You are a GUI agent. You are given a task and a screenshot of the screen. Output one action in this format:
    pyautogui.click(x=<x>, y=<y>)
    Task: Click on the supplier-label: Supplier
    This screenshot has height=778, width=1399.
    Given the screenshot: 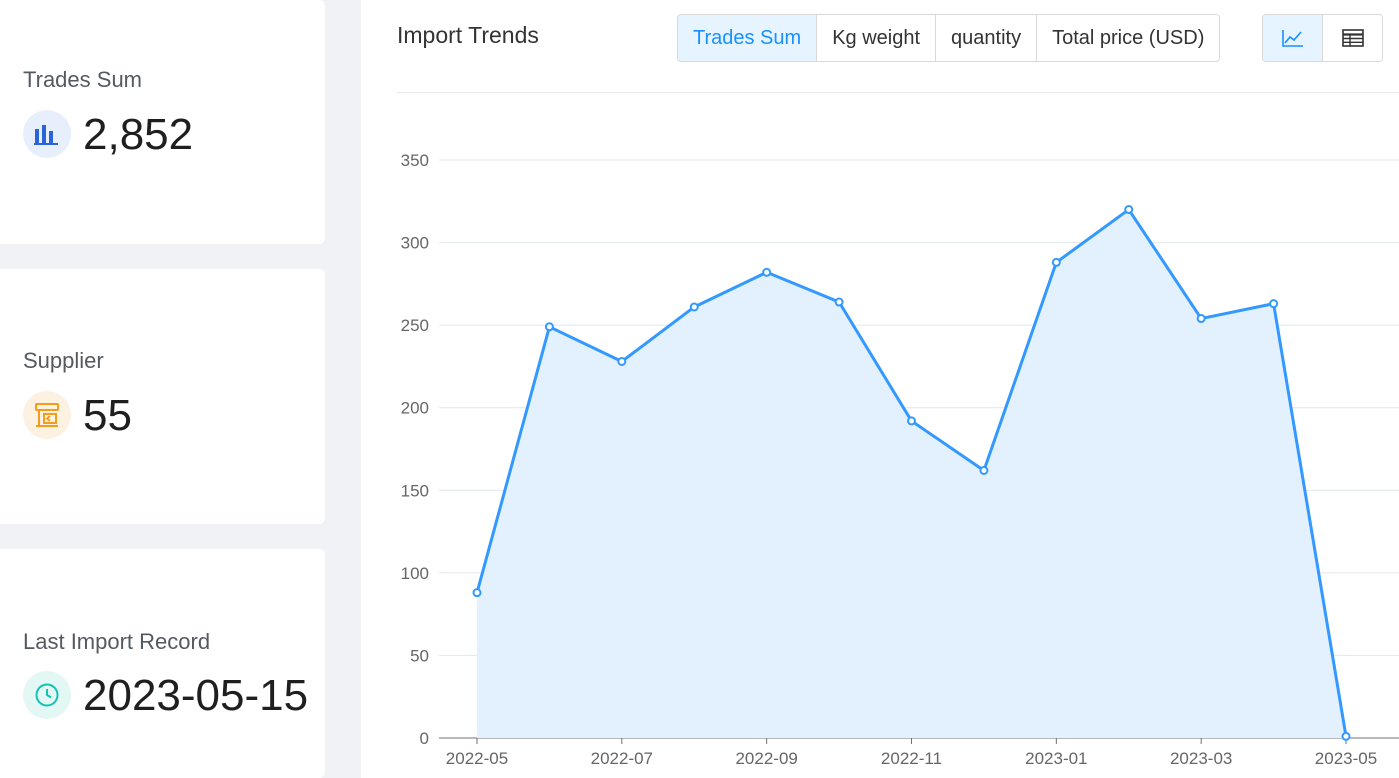 What is the action you would take?
    pyautogui.click(x=63, y=360)
    